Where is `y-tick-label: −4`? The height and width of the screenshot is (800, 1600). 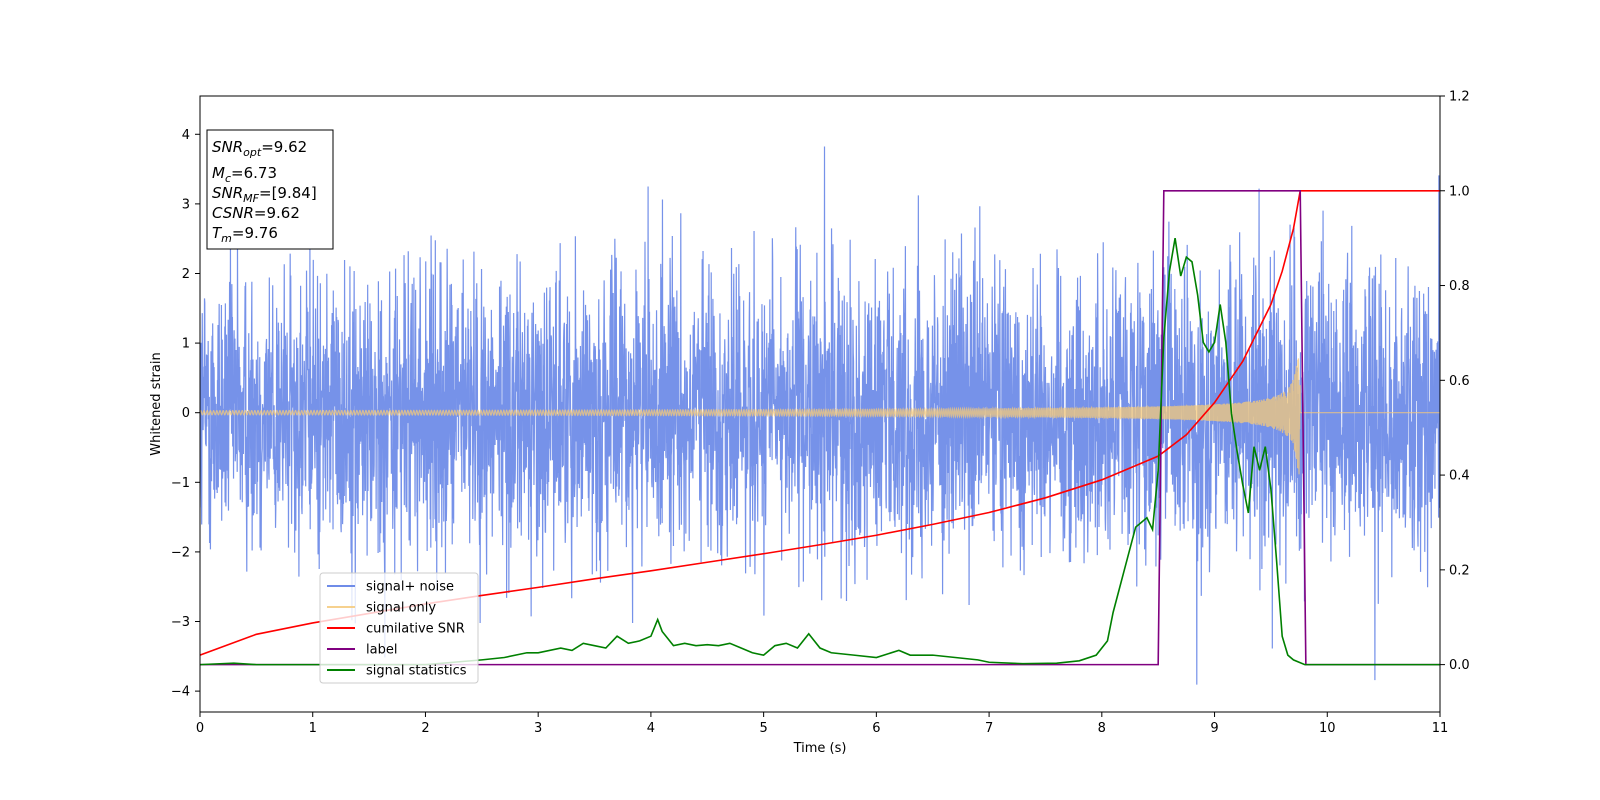 y-tick-label: −4 is located at coordinates (180, 692).